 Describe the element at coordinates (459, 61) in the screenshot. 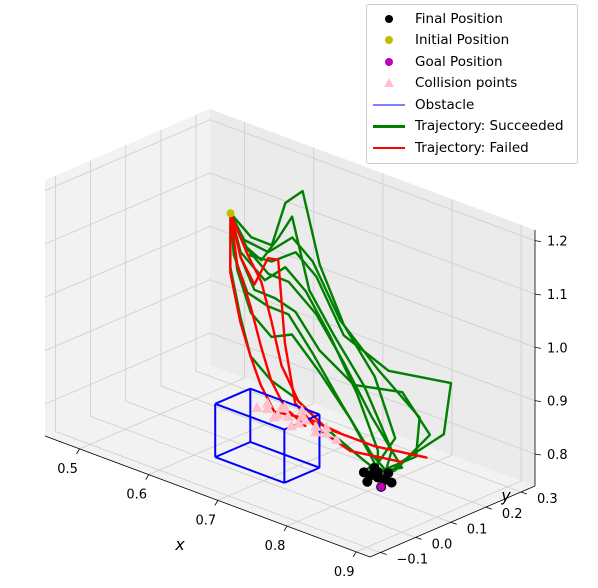

I see `legend-label: Goal Position` at that location.